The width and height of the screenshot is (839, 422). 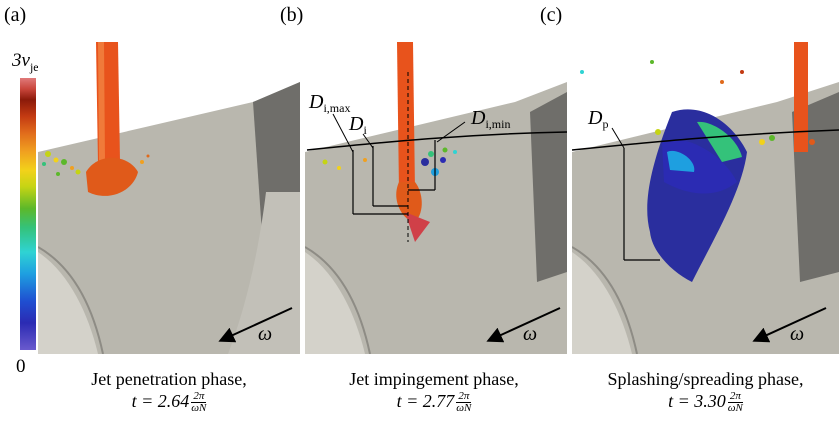 I want to click on label-d-i: Di, so click(x=357, y=125).